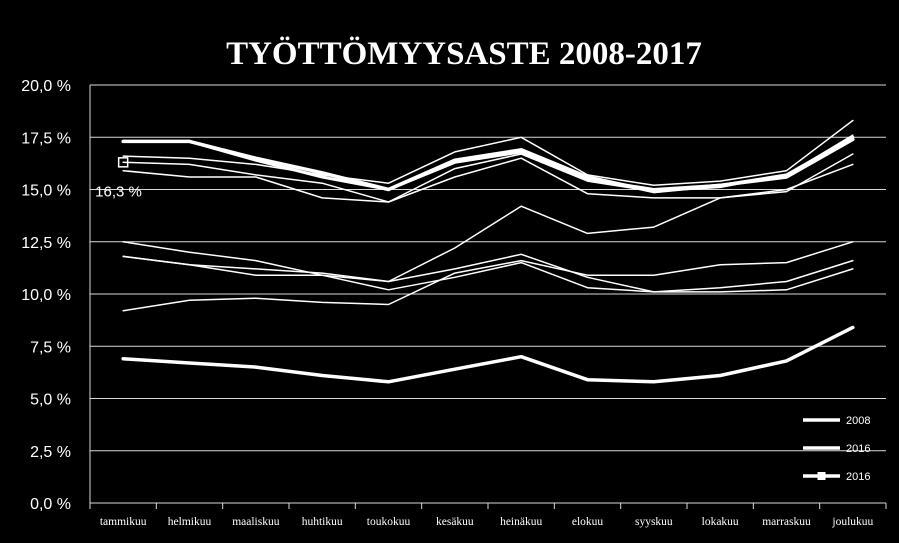 This screenshot has width=899, height=543. Describe the element at coordinates (836, 449) in the screenshot. I see `legend: 2008 2016 2016` at that location.